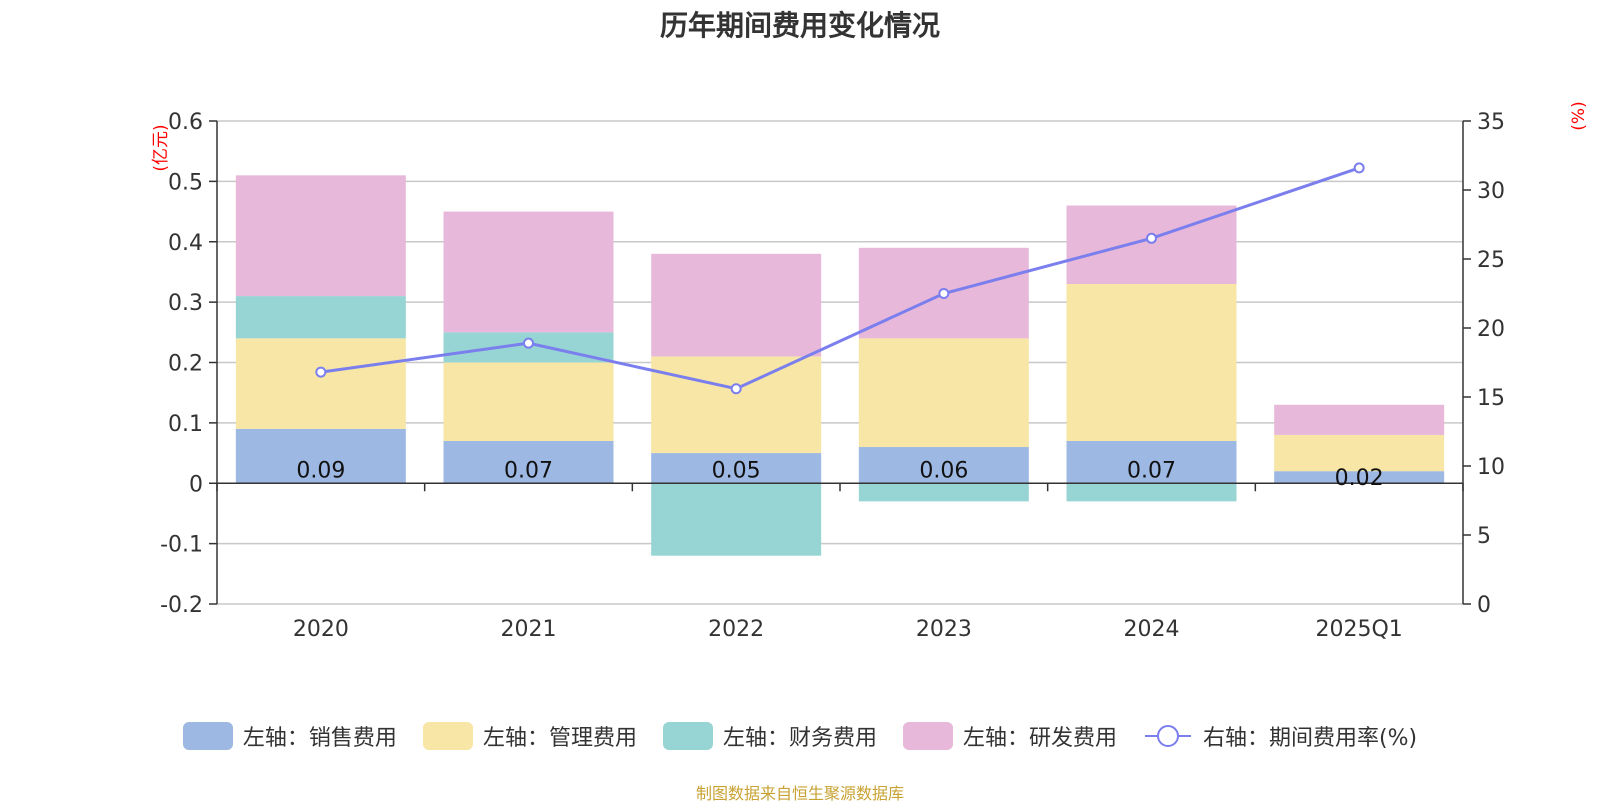 The height and width of the screenshot is (804, 1600). I want to click on right-axis-tick-label: 15, so click(1491, 398).